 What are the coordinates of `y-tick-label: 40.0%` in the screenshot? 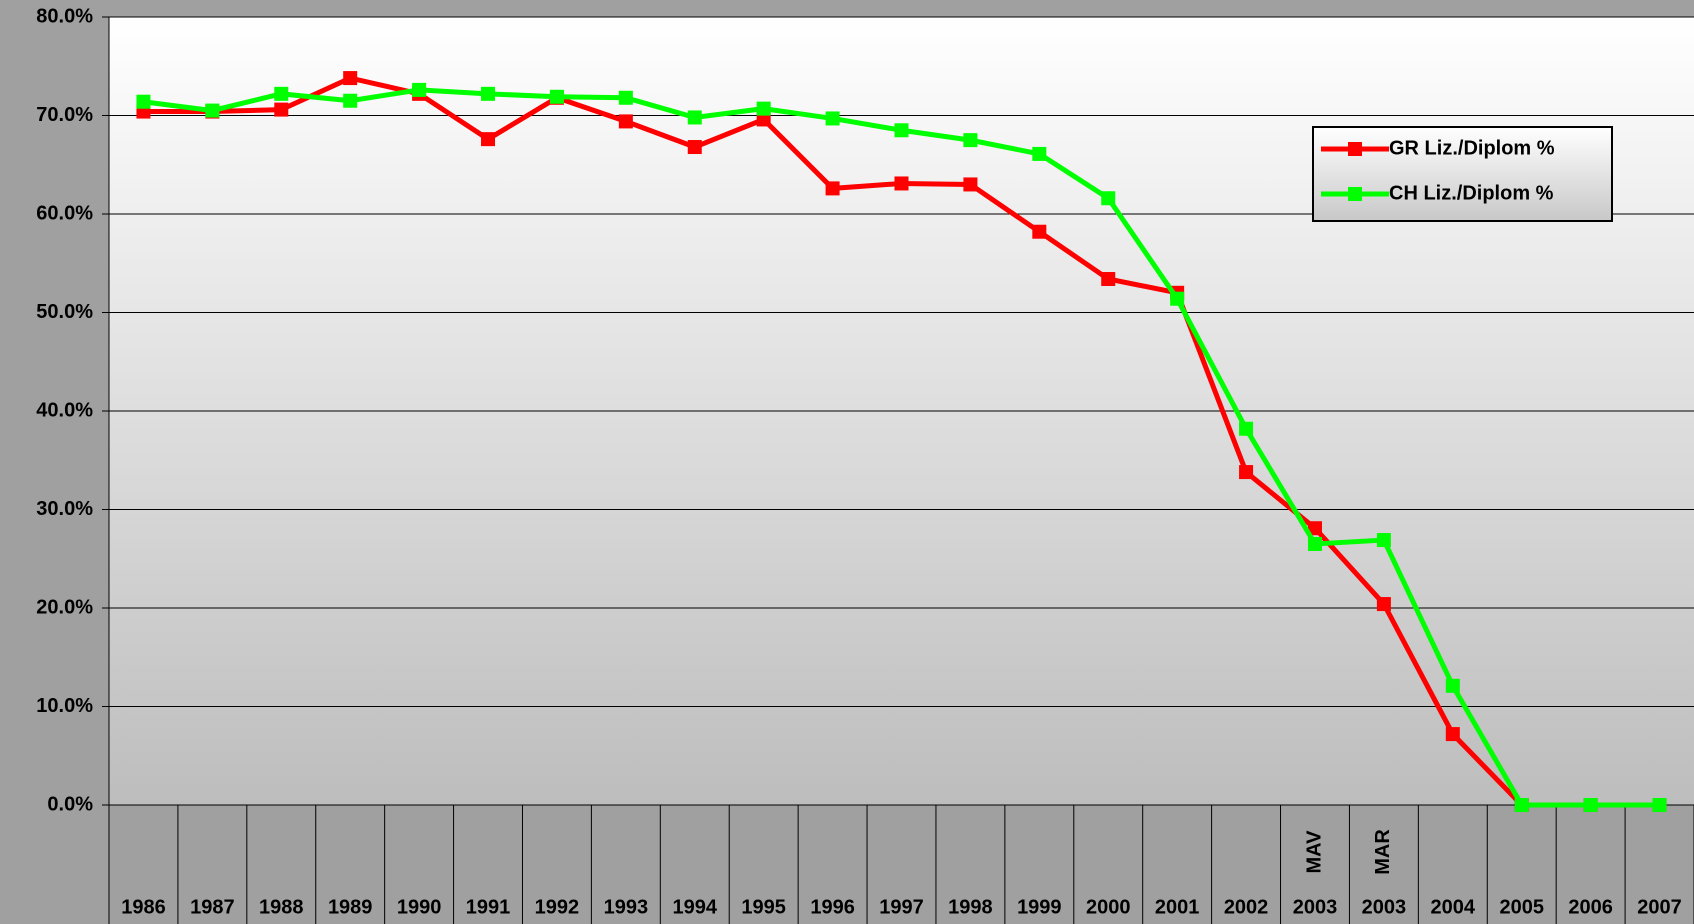 It's located at (64, 410).